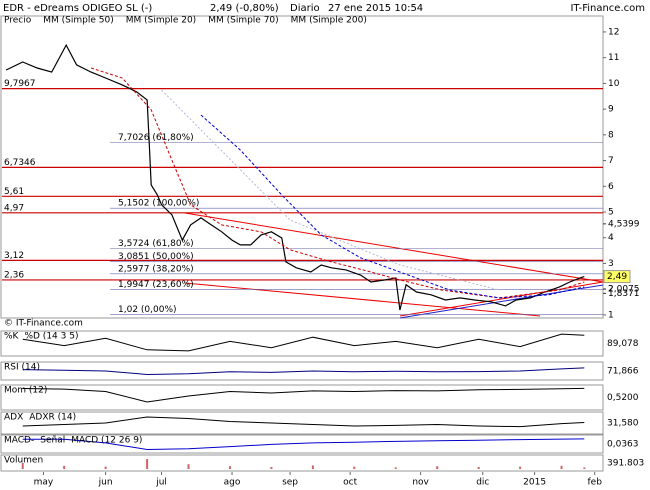 The image size is (650, 490). Describe the element at coordinates (623, 424) in the screenshot. I see `panel-value: 31,580` at that location.